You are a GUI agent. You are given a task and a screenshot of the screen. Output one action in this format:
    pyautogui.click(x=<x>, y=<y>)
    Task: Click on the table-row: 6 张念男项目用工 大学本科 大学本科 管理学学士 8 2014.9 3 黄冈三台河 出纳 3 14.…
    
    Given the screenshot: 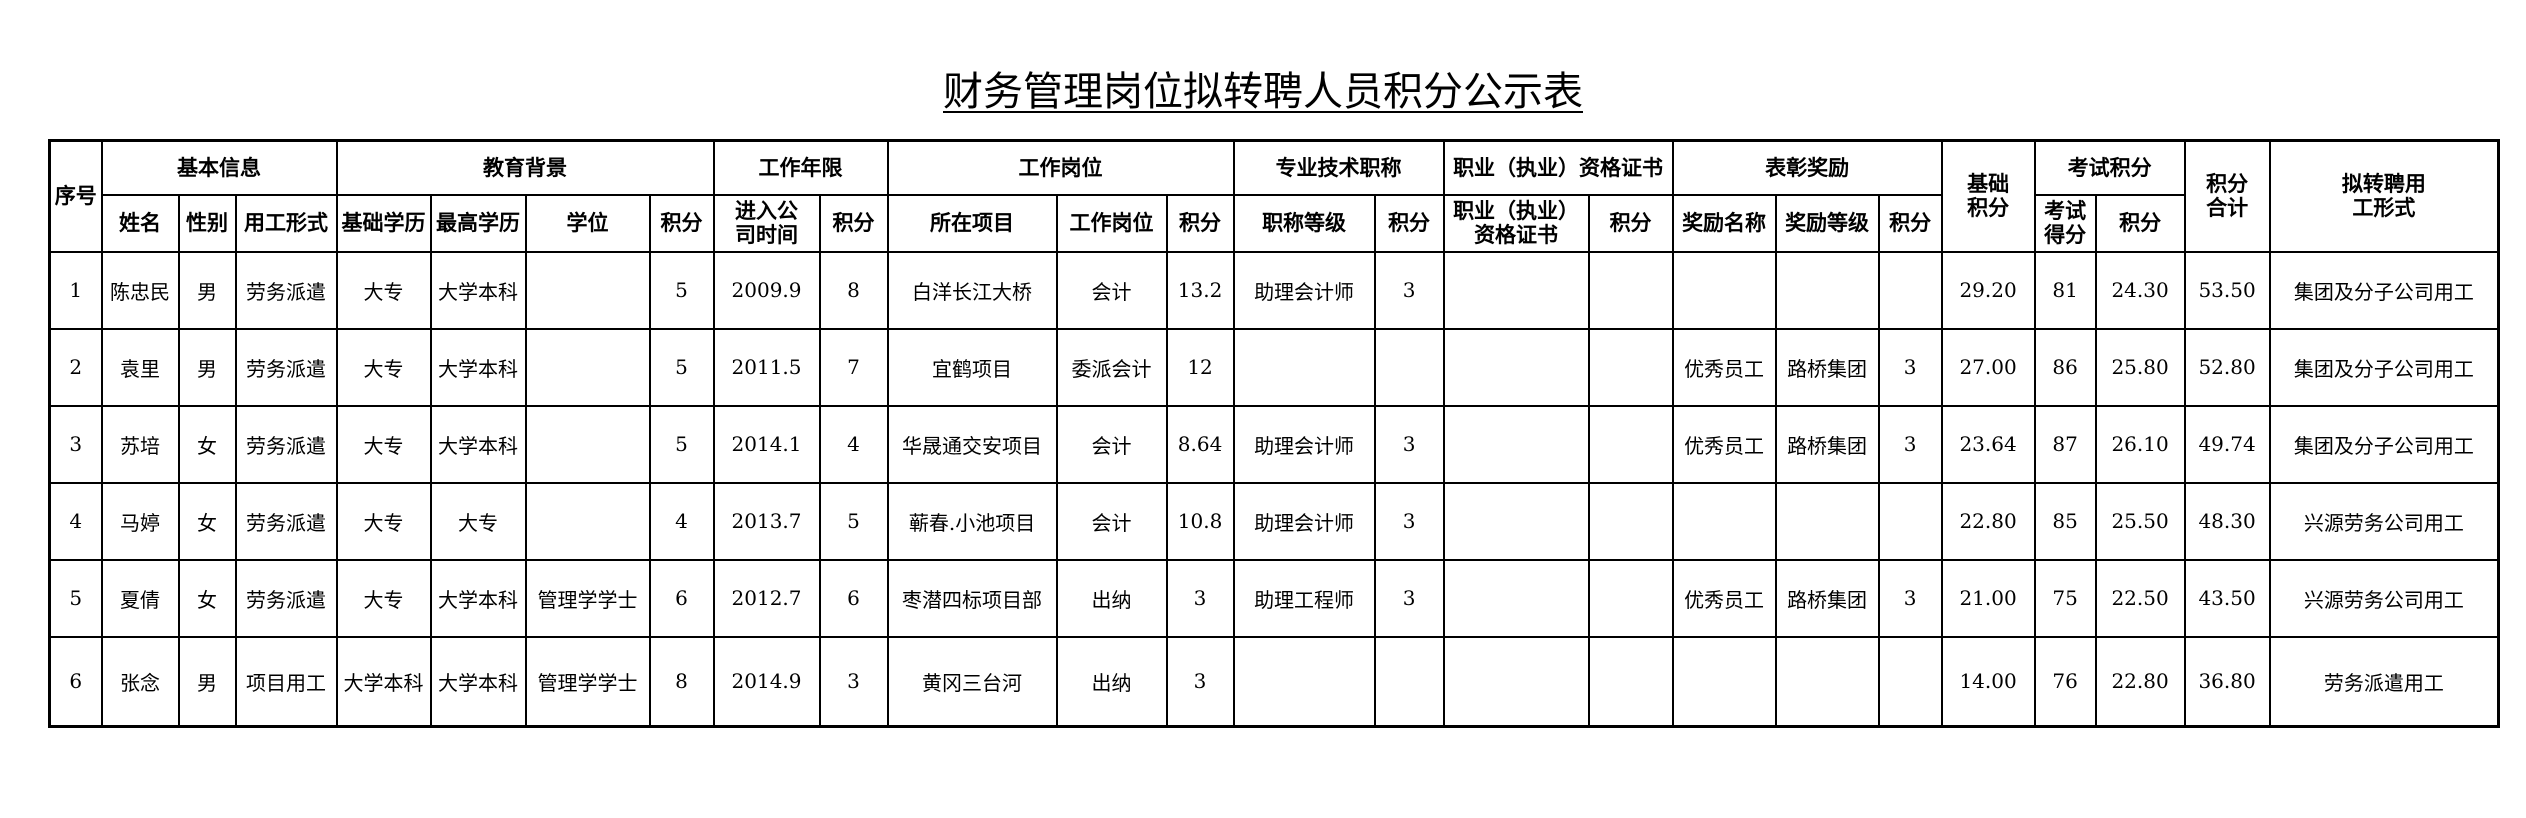 What is the action you would take?
    pyautogui.click(x=1274, y=681)
    